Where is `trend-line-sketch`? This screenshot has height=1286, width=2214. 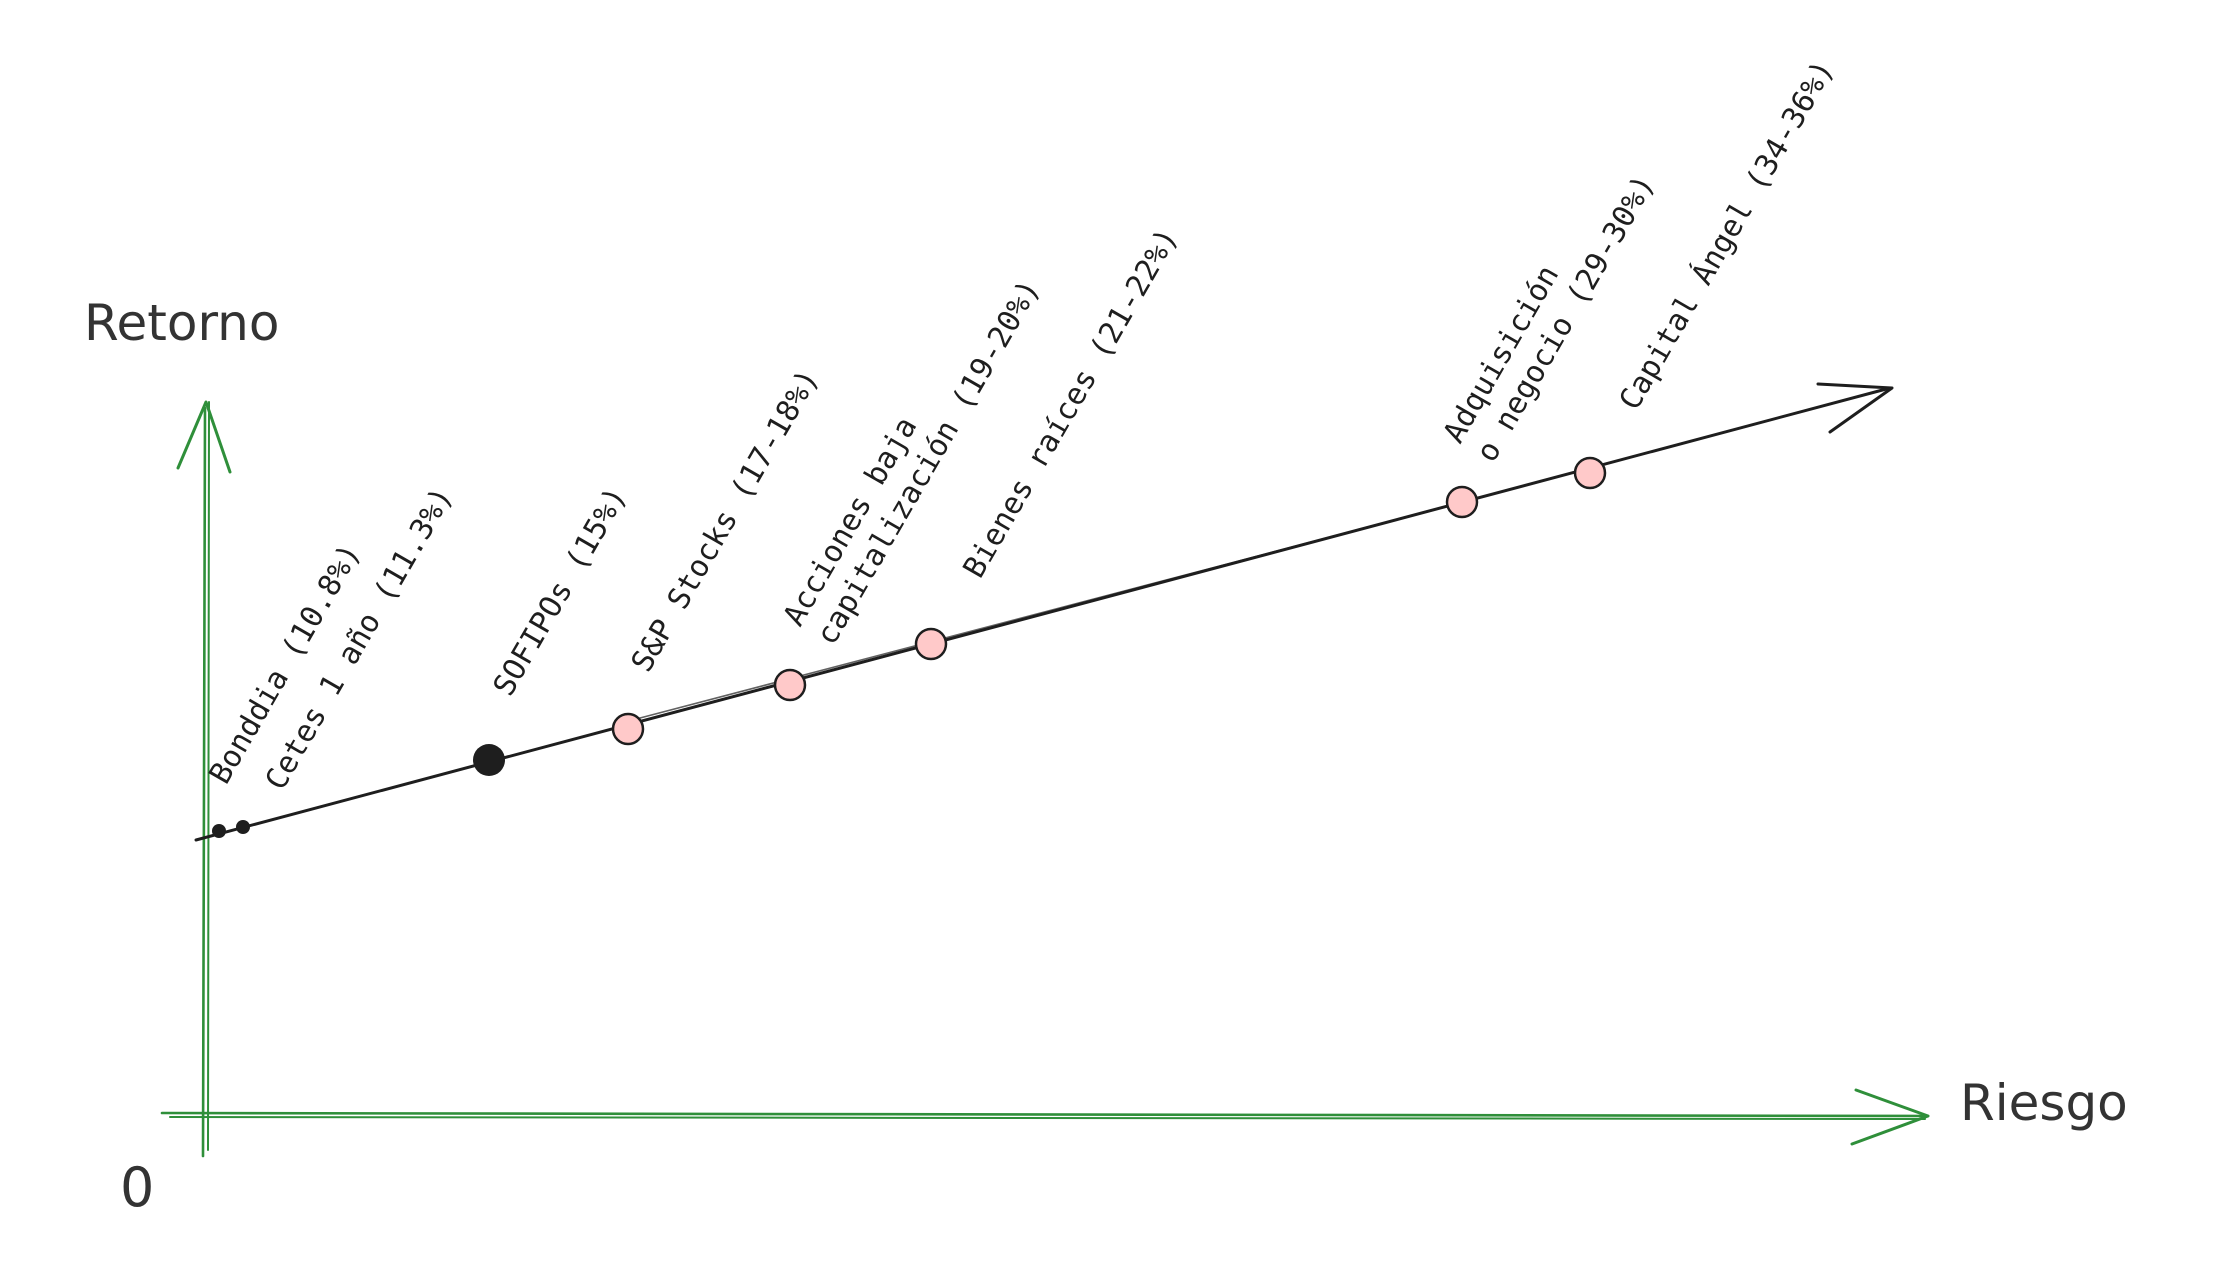 trend-line-sketch is located at coordinates (1050, 610).